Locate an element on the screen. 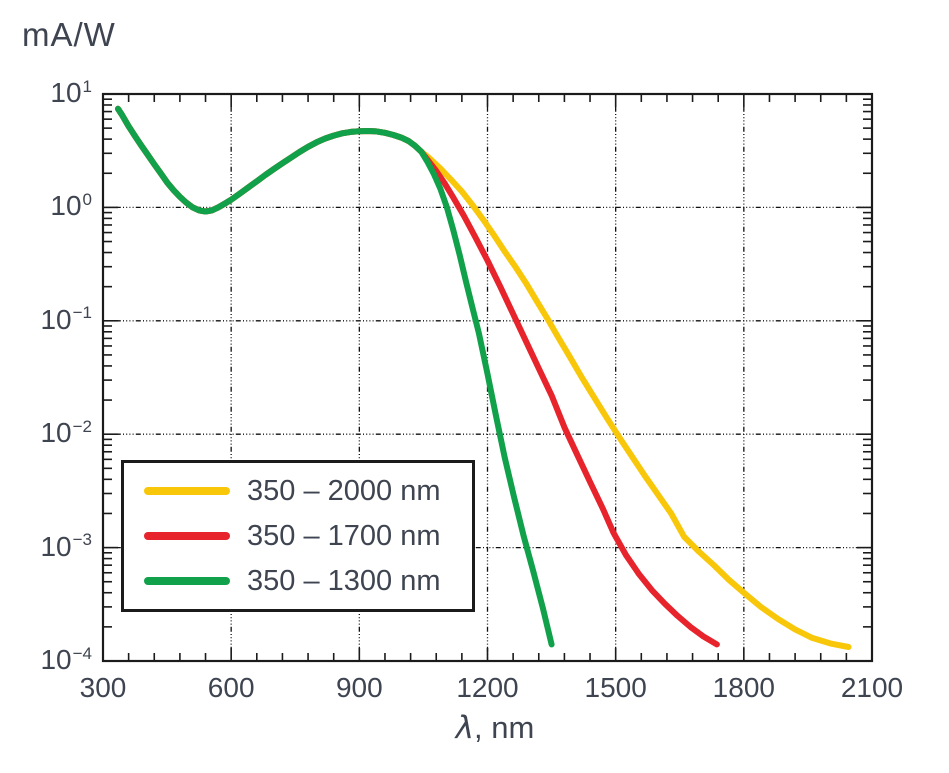 The width and height of the screenshot is (949, 773). y-tick-label-10e0: 10⁰ is located at coordinates (71, 206).